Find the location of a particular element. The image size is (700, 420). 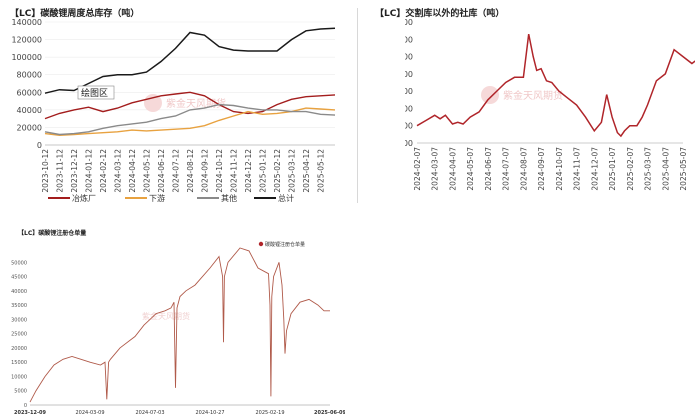

x-tick-label: 2024-05-07 is located at coordinates (470, 169).